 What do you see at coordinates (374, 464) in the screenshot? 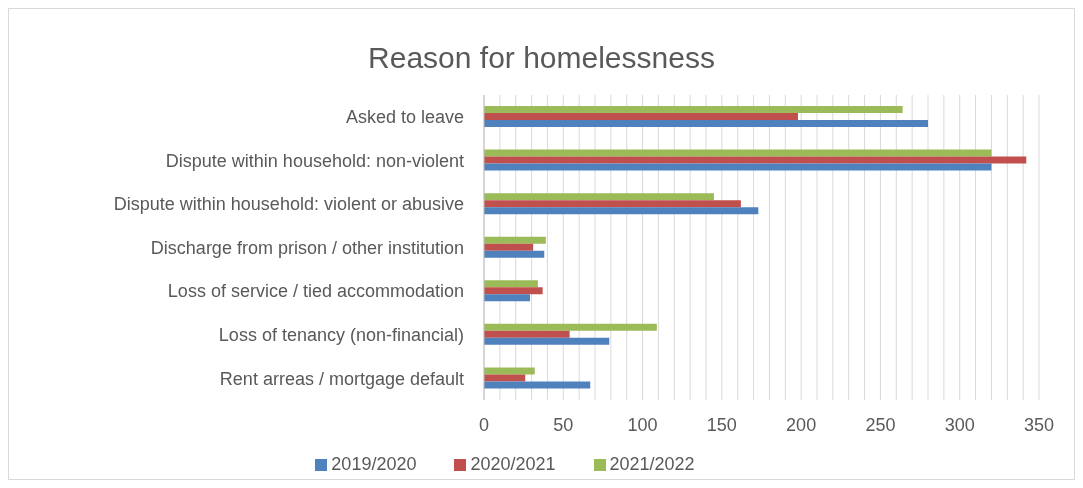
I see `legend-label: 2019/2020` at bounding box center [374, 464].